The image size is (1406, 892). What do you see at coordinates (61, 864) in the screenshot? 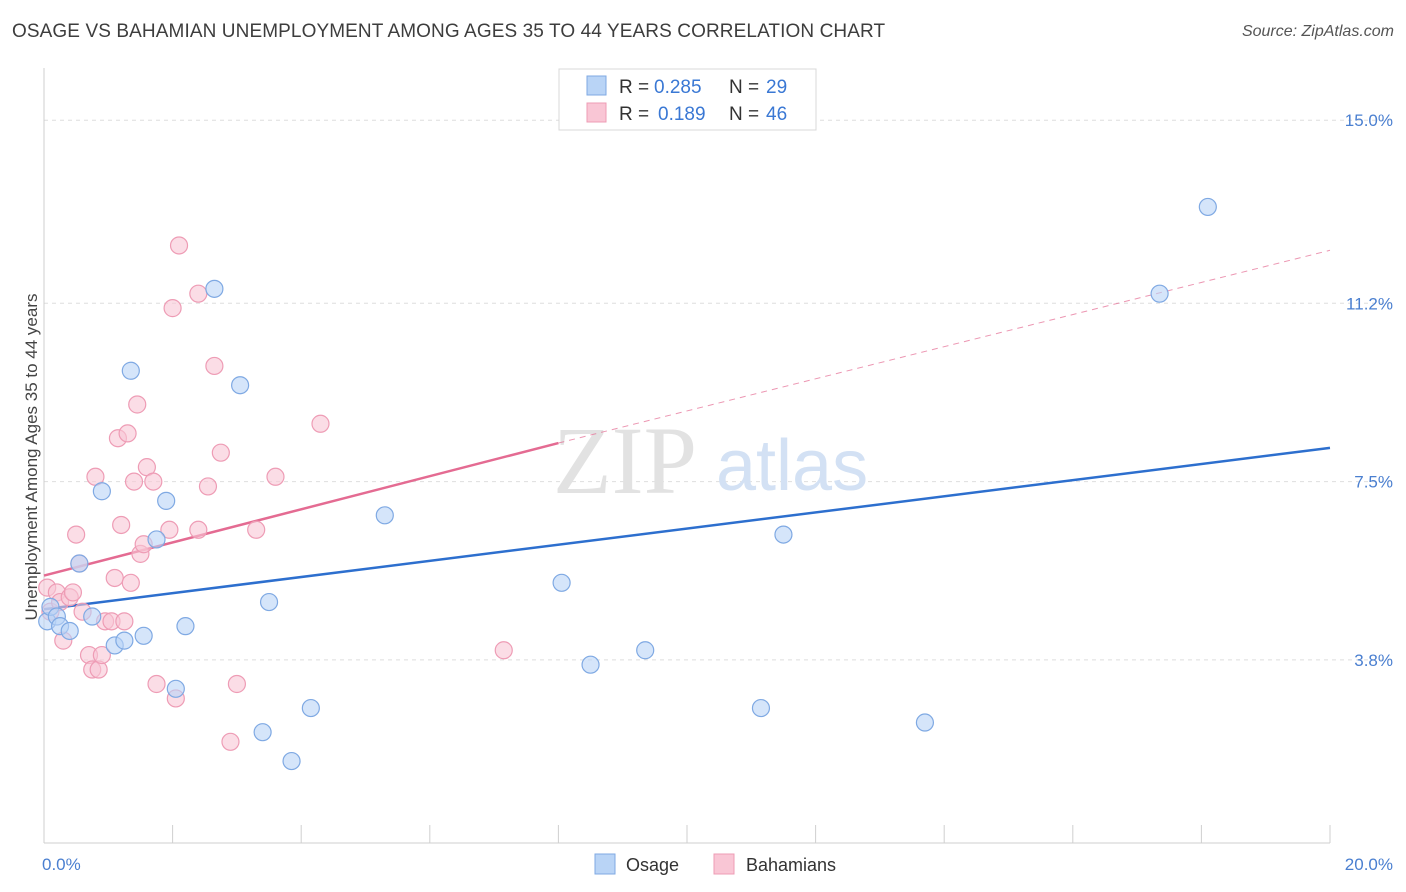
I see `x-tick-label: 0.0%` at bounding box center [61, 864].